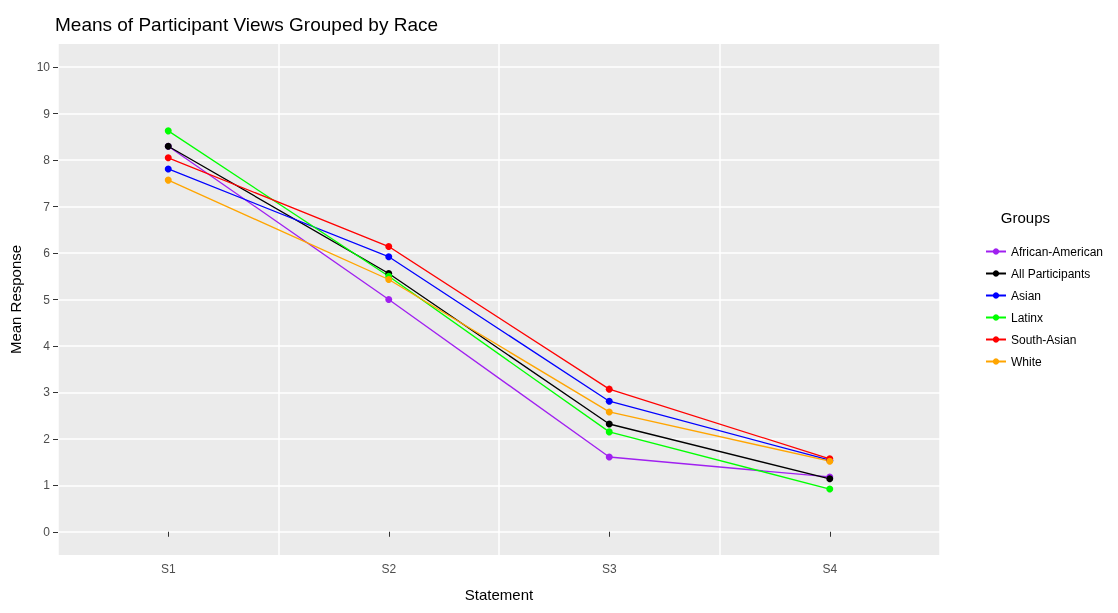  Describe the element at coordinates (47, 531) in the screenshot. I see `y-tick-label: 0` at that location.